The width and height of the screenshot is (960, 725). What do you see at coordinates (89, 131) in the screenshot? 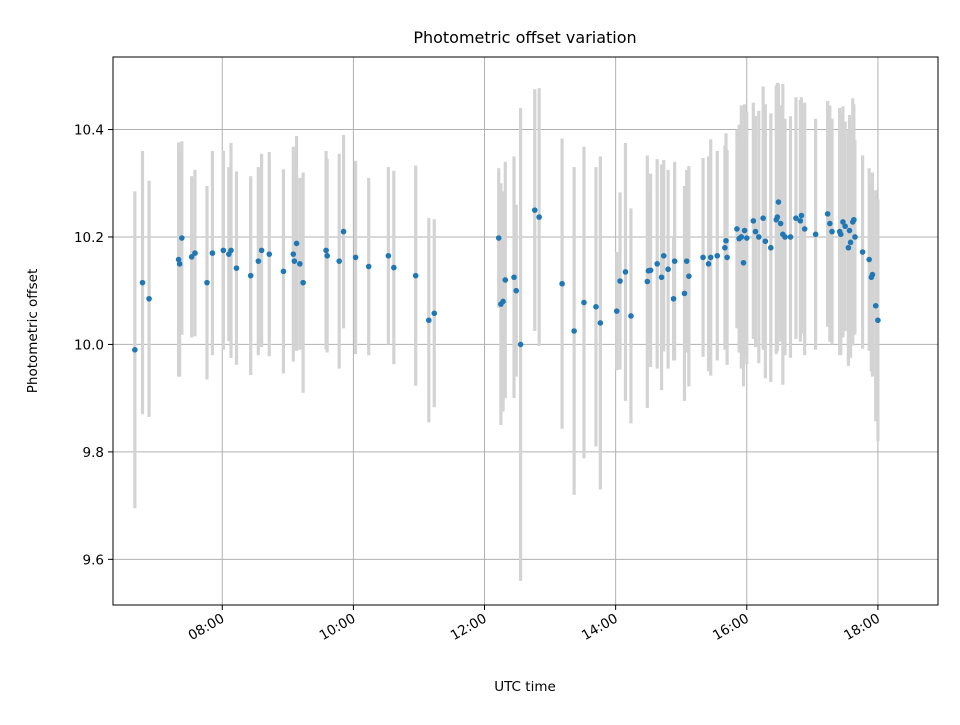
I see `y-tick-label: 10.4` at bounding box center [89, 131].